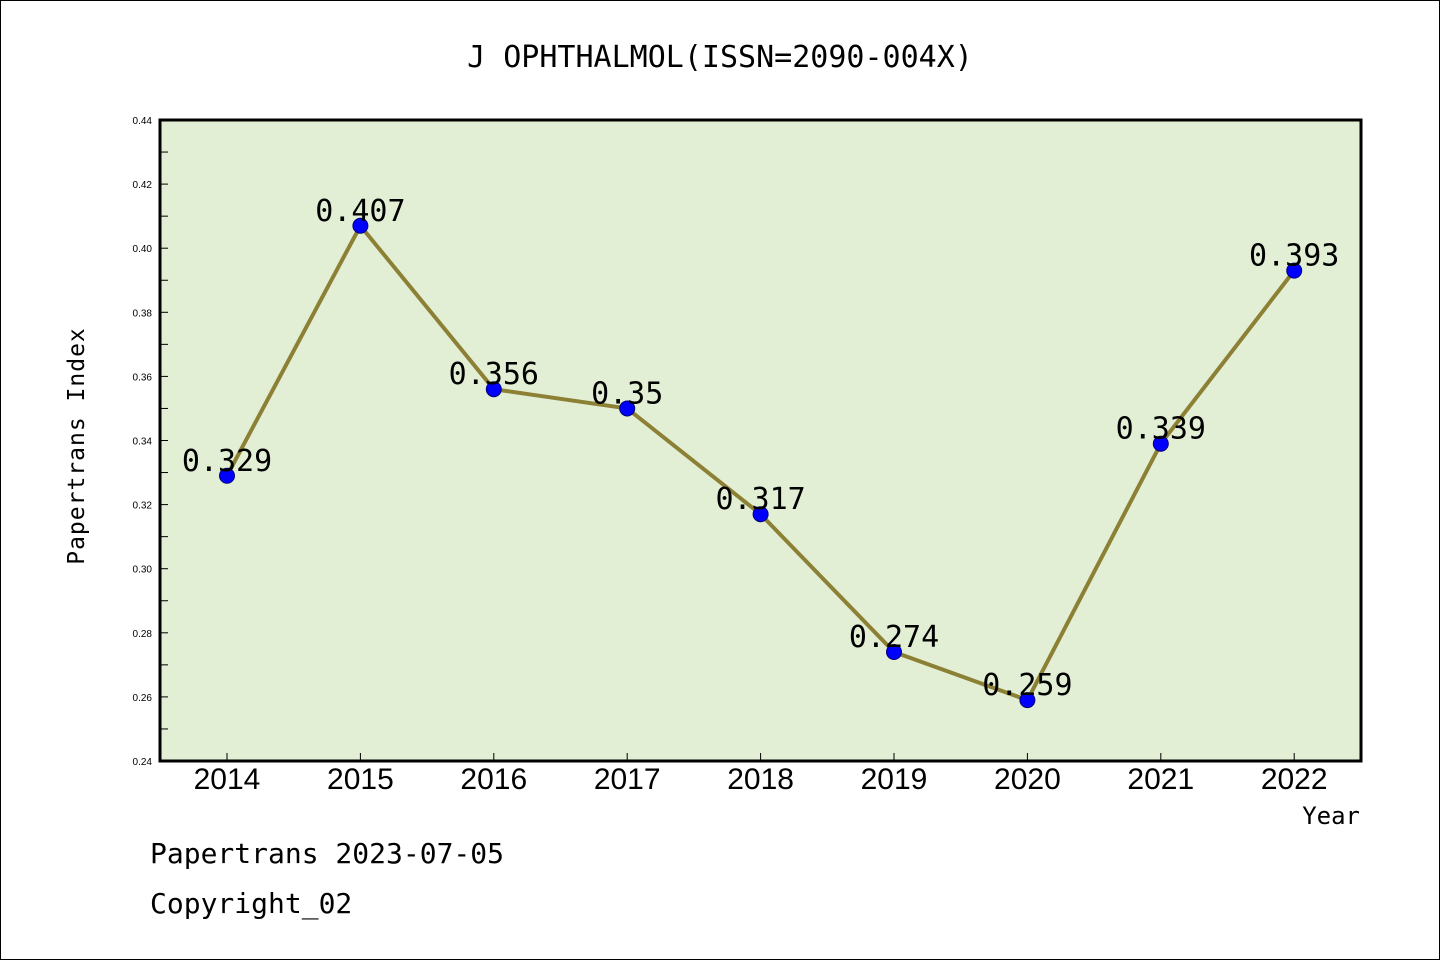 The height and width of the screenshot is (960, 1440). What do you see at coordinates (143, 121) in the screenshot?
I see `y-tick-label: 0.44` at bounding box center [143, 121].